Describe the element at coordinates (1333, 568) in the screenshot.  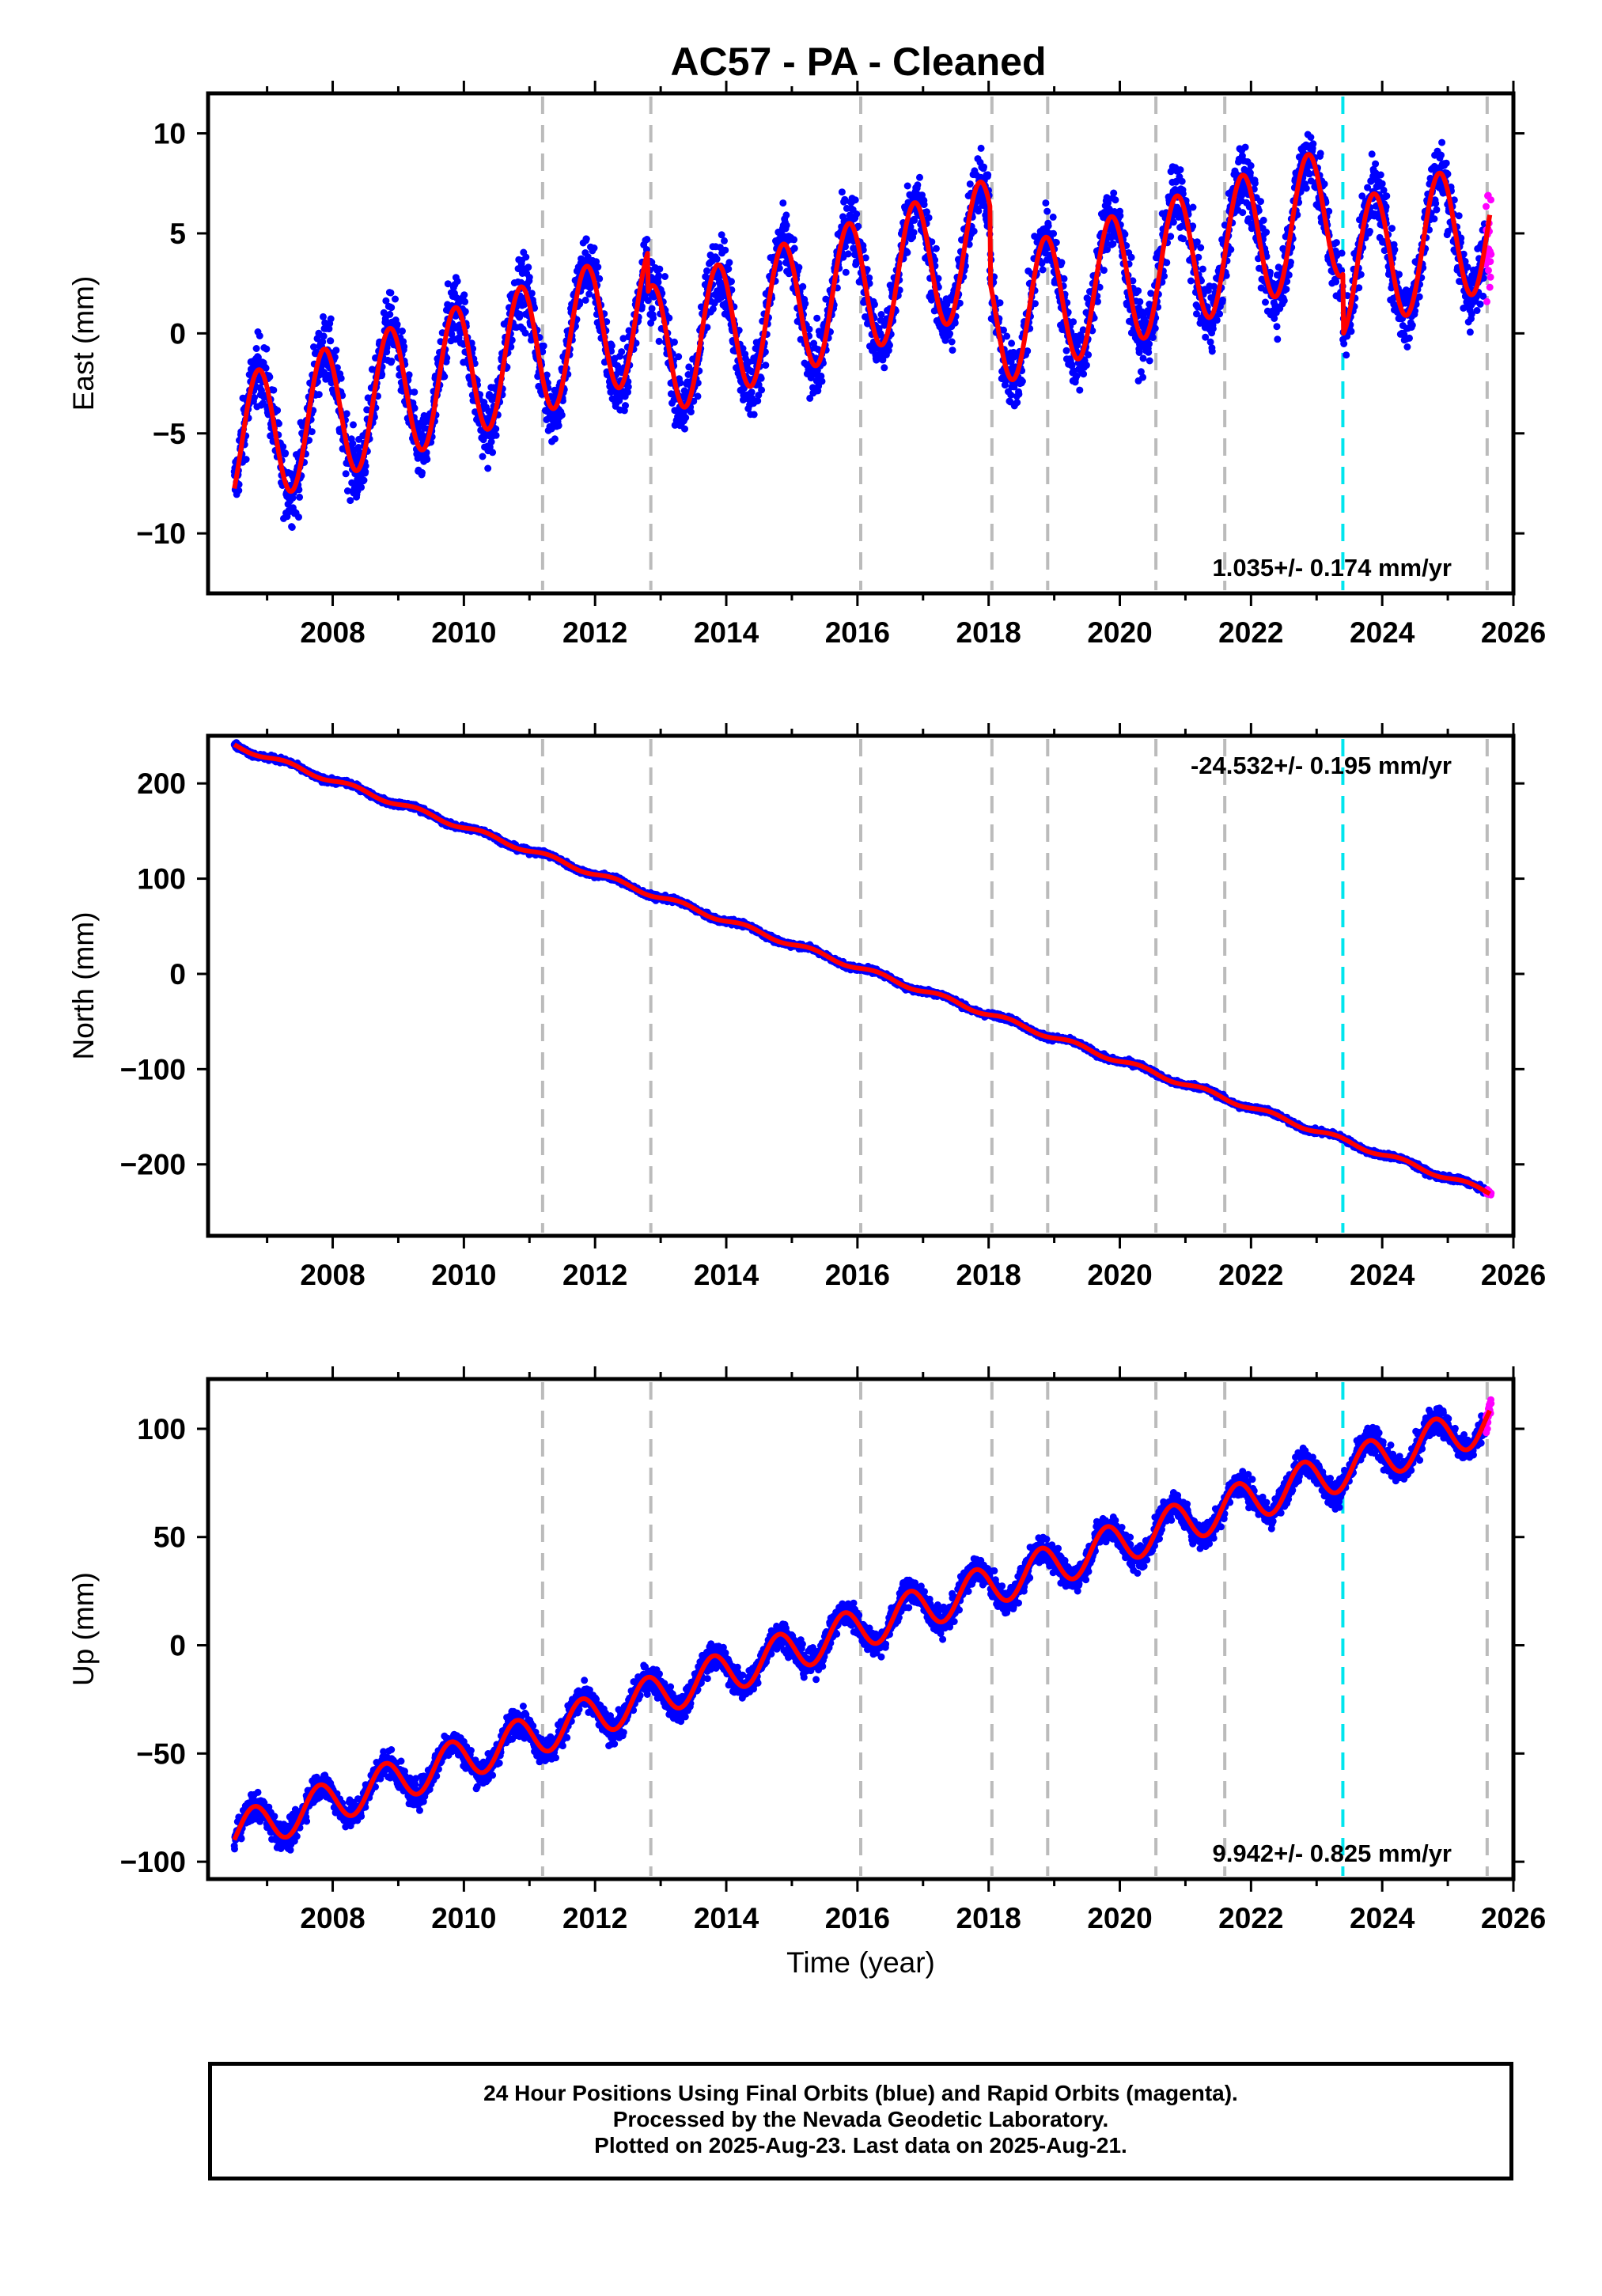
I see `rate-label: 1.035+/- 0.174 mm/yr` at that location.